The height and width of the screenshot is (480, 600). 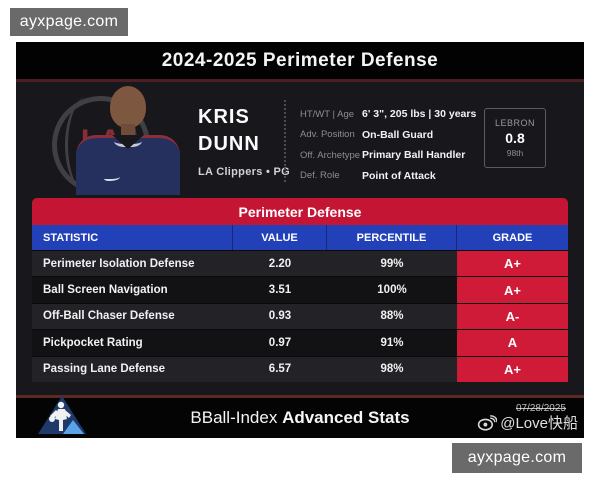 I want to click on col-header-grade: GRADE, so click(x=512, y=237).